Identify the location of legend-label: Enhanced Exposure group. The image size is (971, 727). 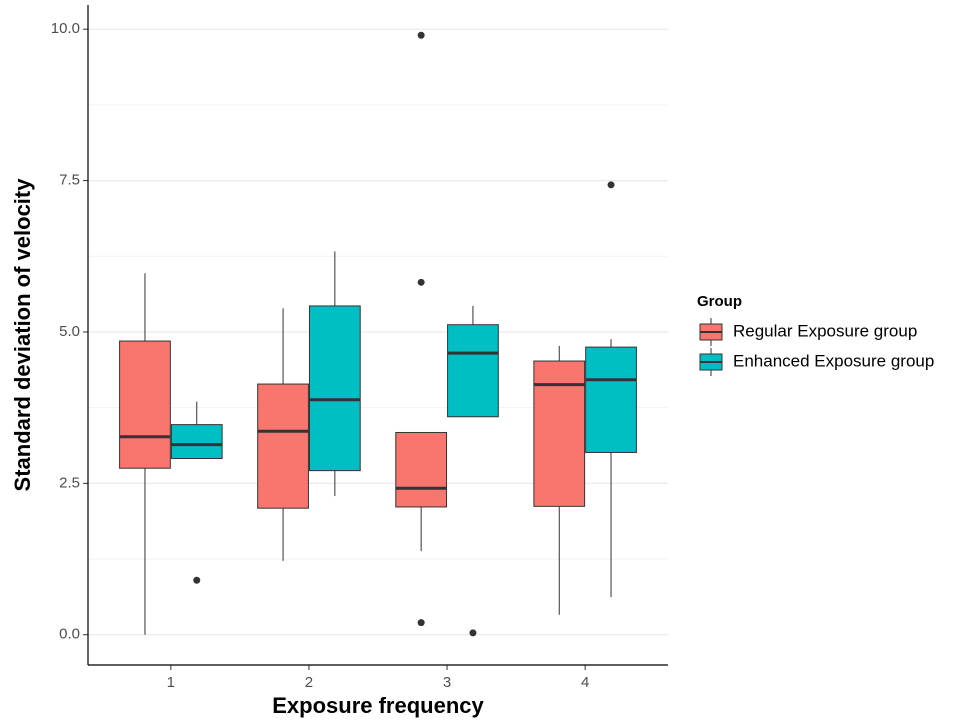
(833, 360).